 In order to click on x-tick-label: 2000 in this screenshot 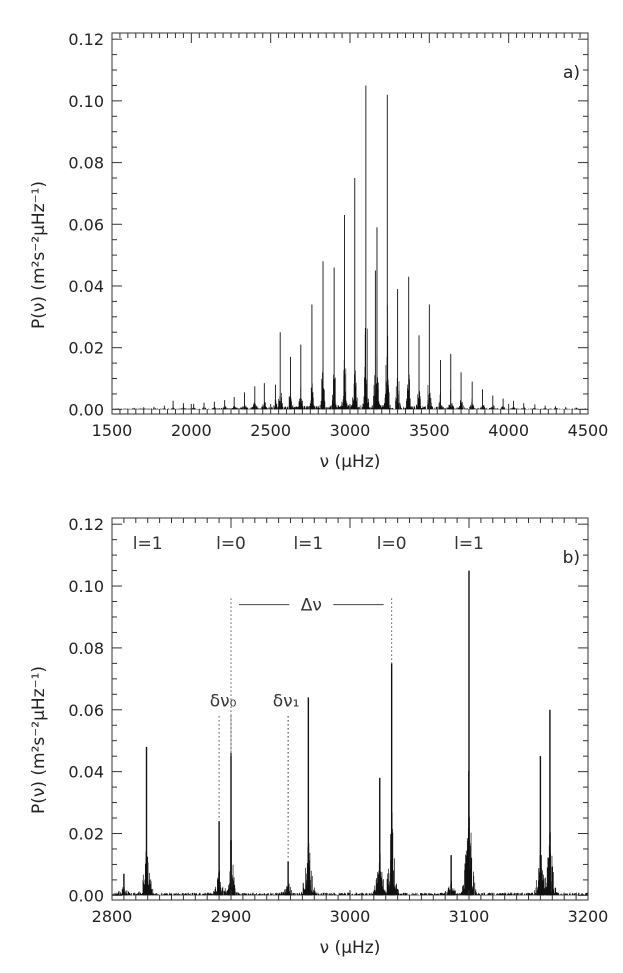, I will do `click(191, 430)`.